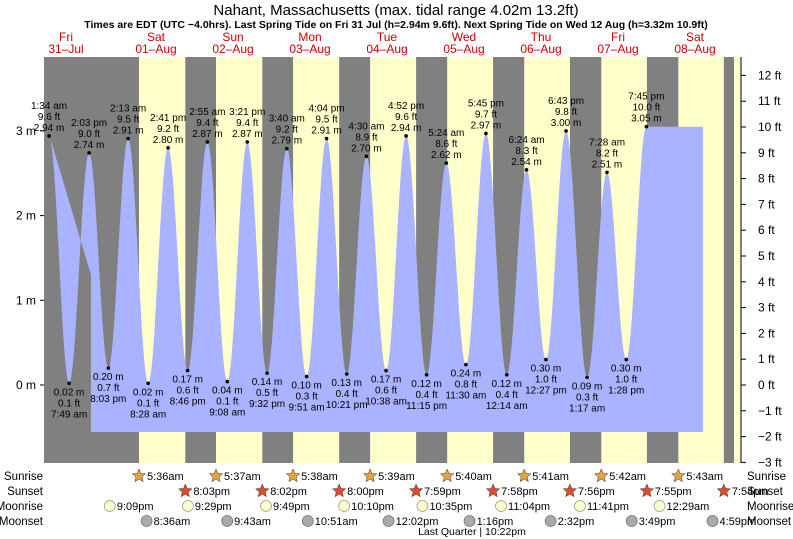 Image resolution: width=793 pixels, height=539 pixels. Describe the element at coordinates (617, 49) in the screenshot. I see `day-date-label: 07–Aug` at that location.